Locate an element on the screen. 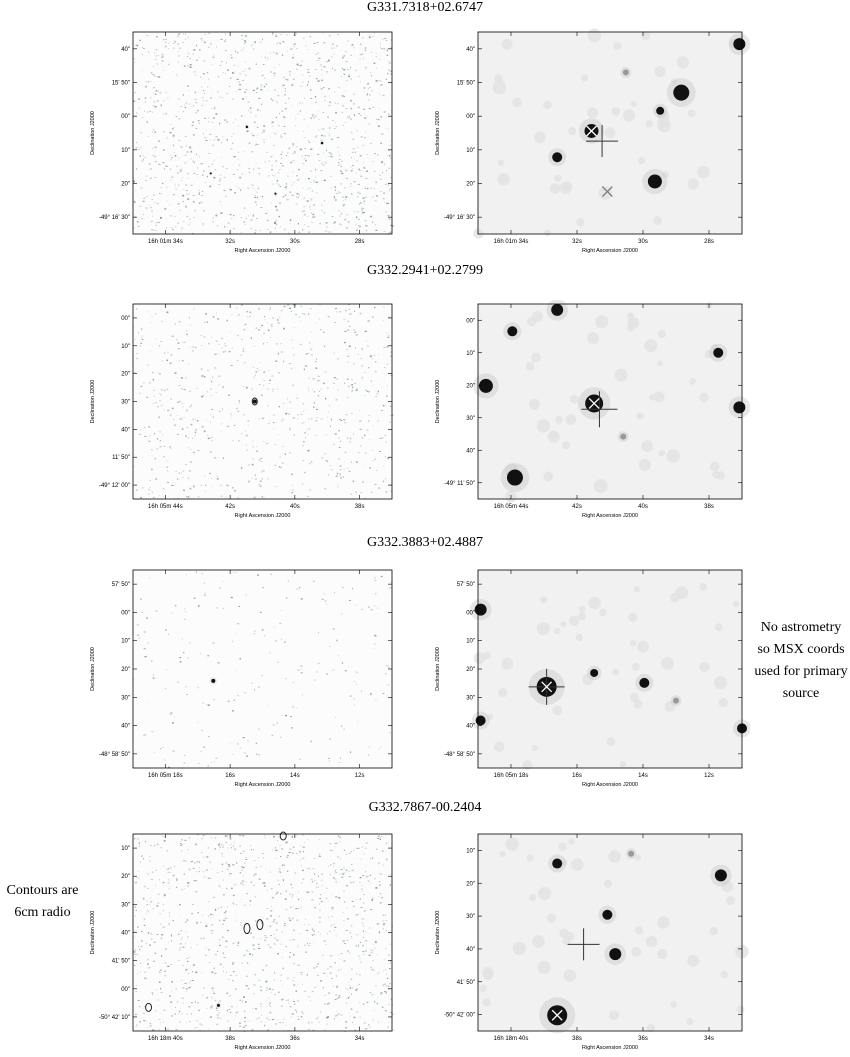 The height and width of the screenshot is (1057, 850). y-tick-label: -50° 42' 00" is located at coordinates (459, 1016).